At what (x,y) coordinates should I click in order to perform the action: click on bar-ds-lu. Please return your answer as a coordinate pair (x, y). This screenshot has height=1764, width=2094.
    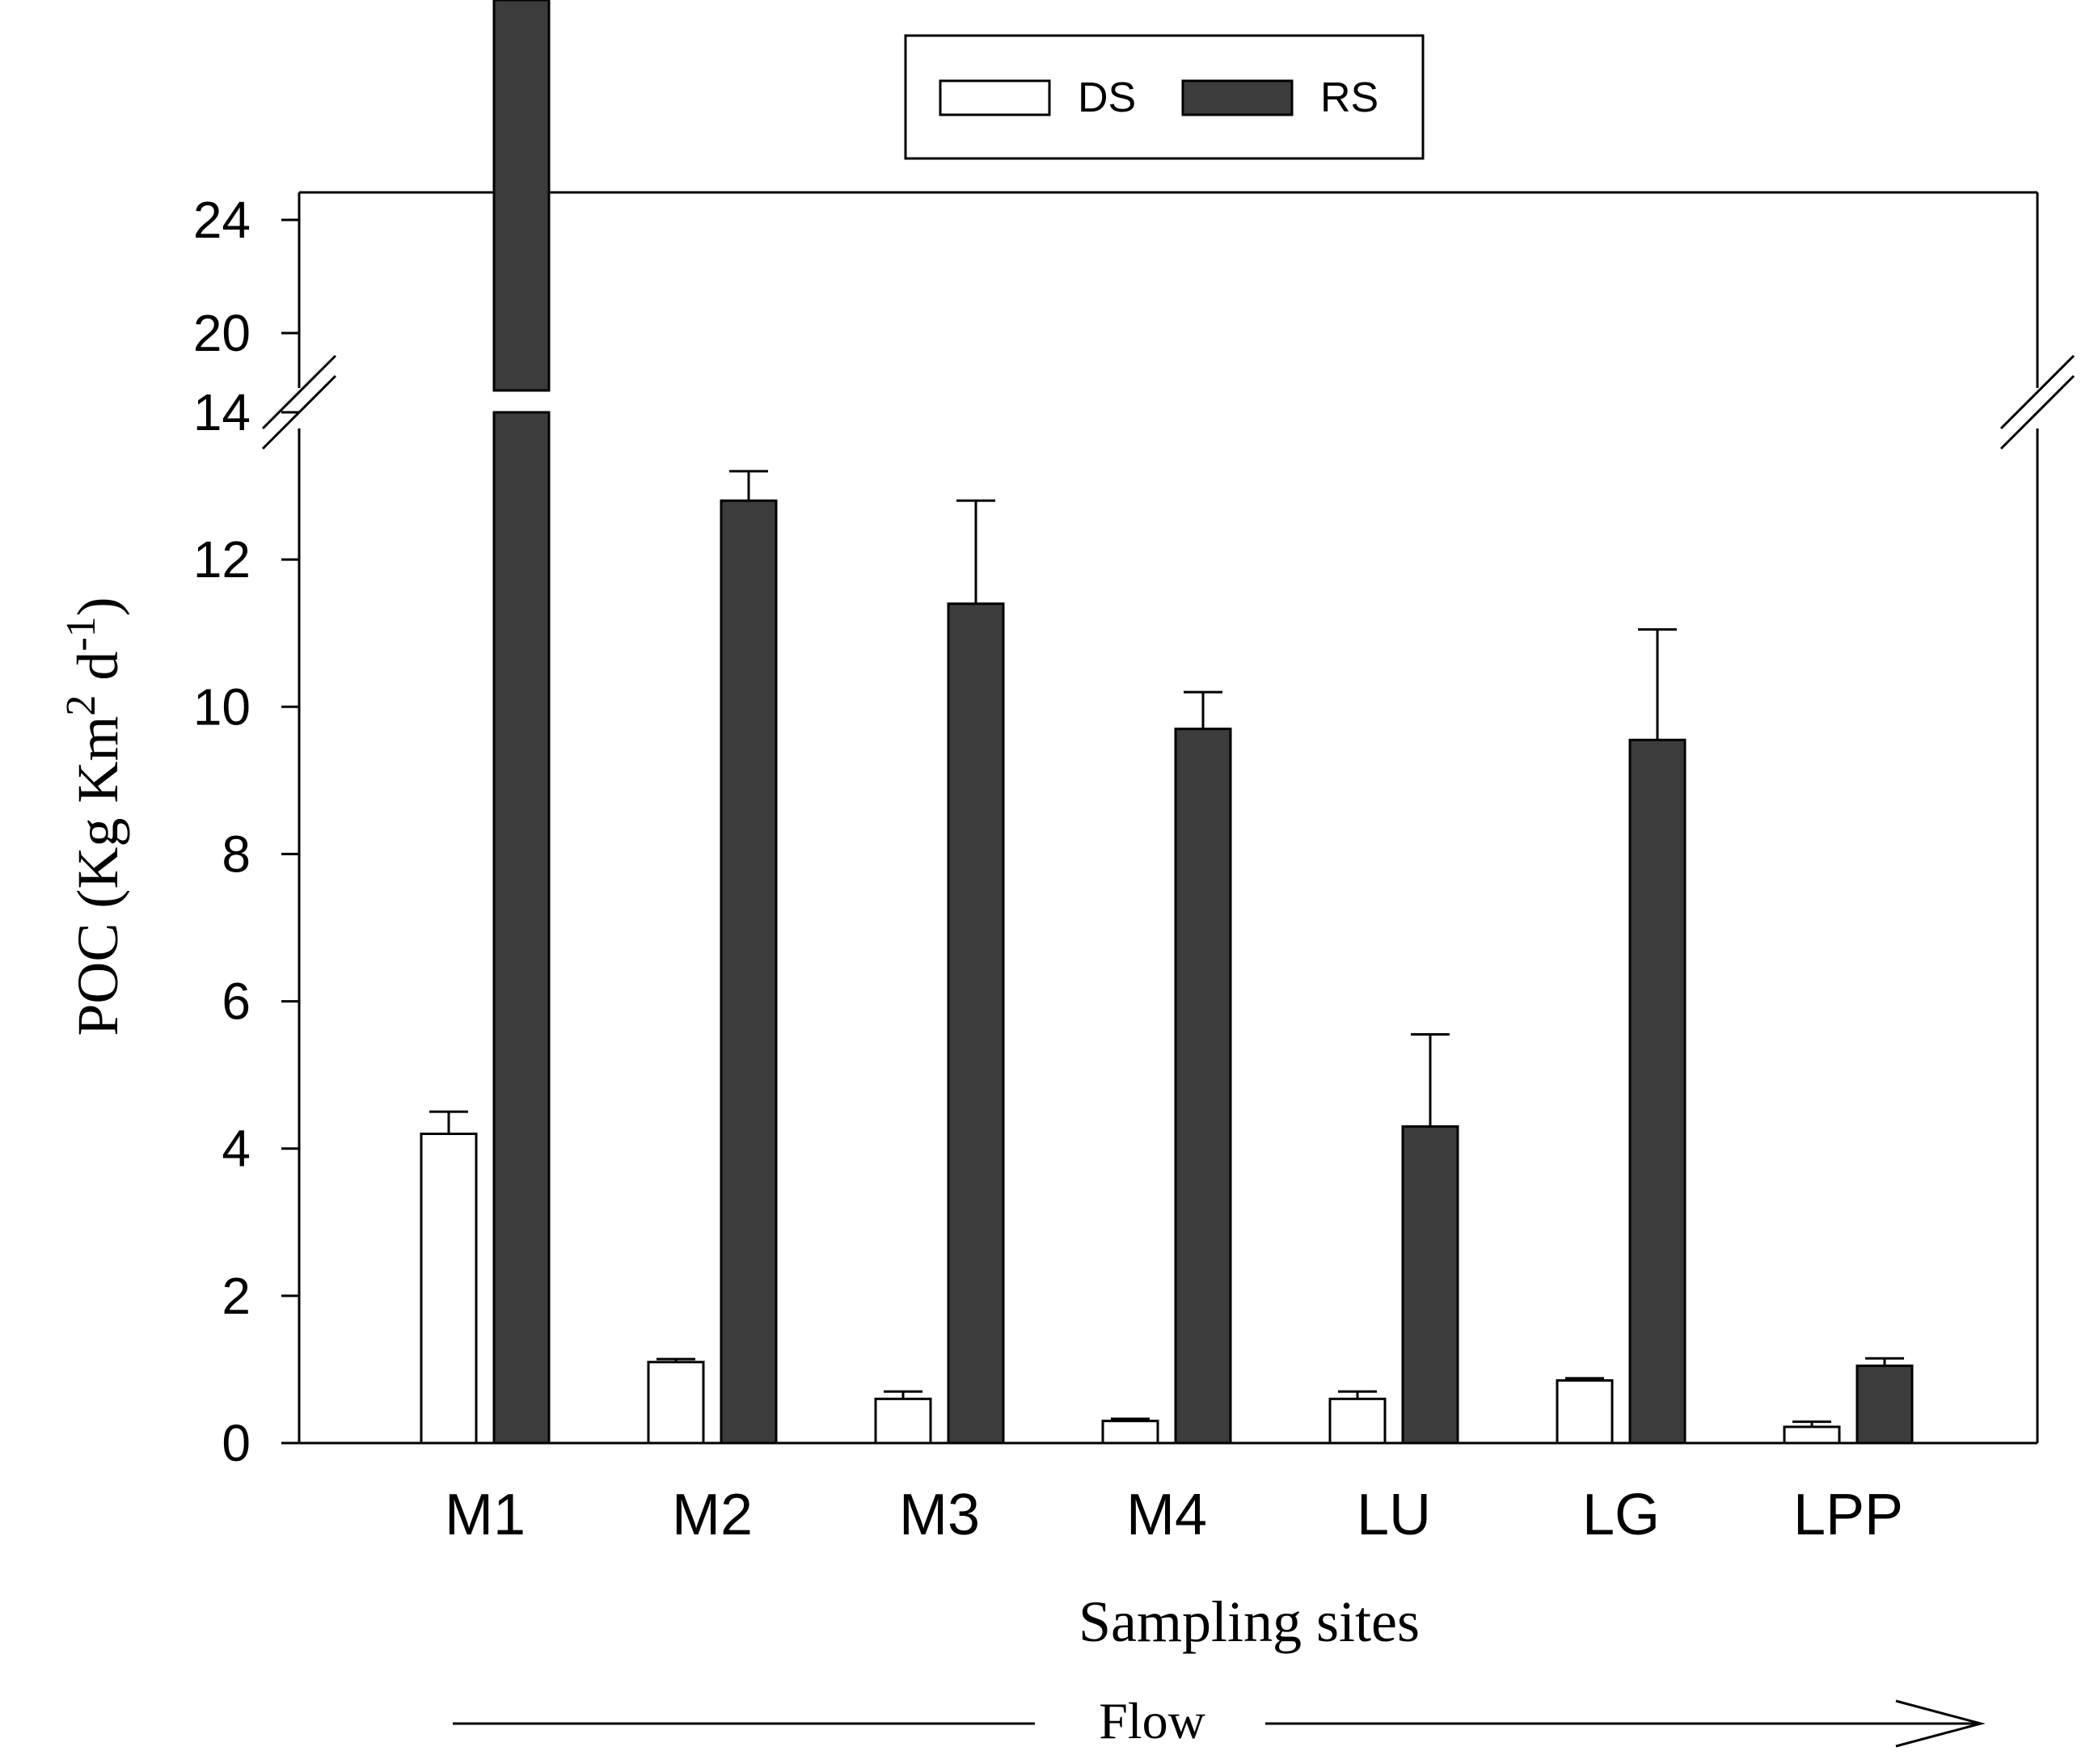
    Looking at the image, I should click on (1357, 1421).